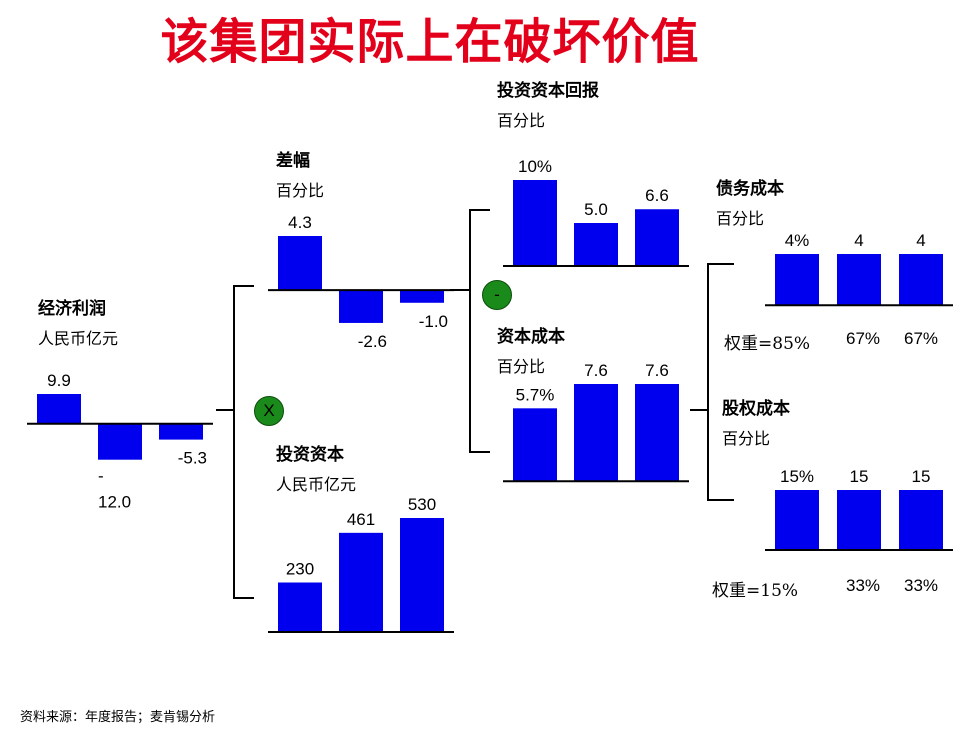  What do you see at coordinates (863, 338) in the screenshot?
I see `cost-of-debt-weight-2: 67%` at bounding box center [863, 338].